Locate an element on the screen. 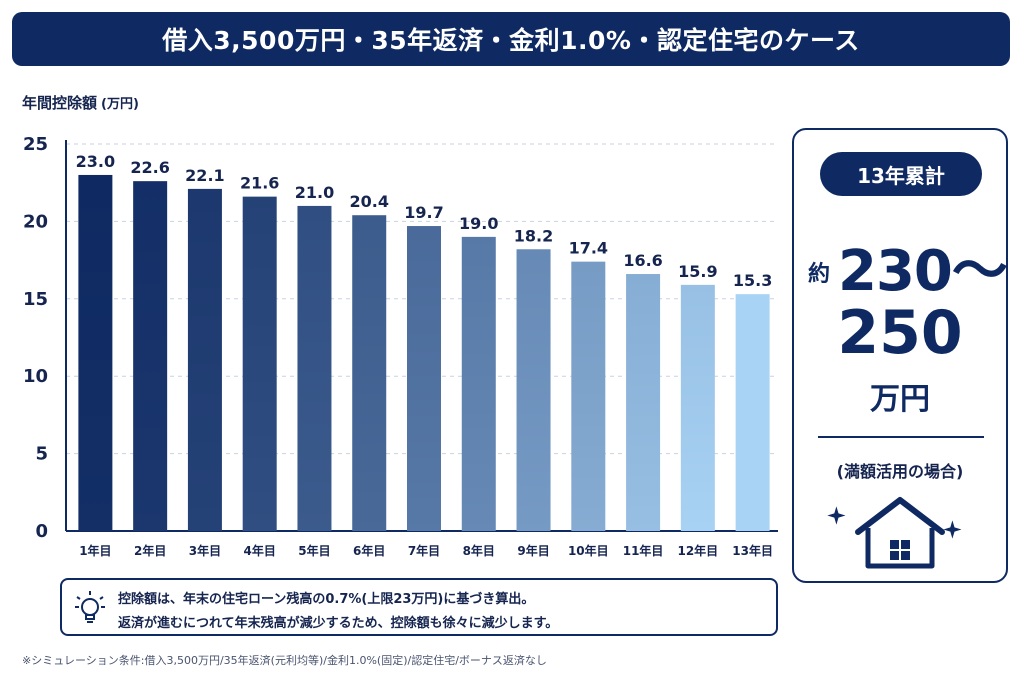  value-label: 18.2 is located at coordinates (533, 235).